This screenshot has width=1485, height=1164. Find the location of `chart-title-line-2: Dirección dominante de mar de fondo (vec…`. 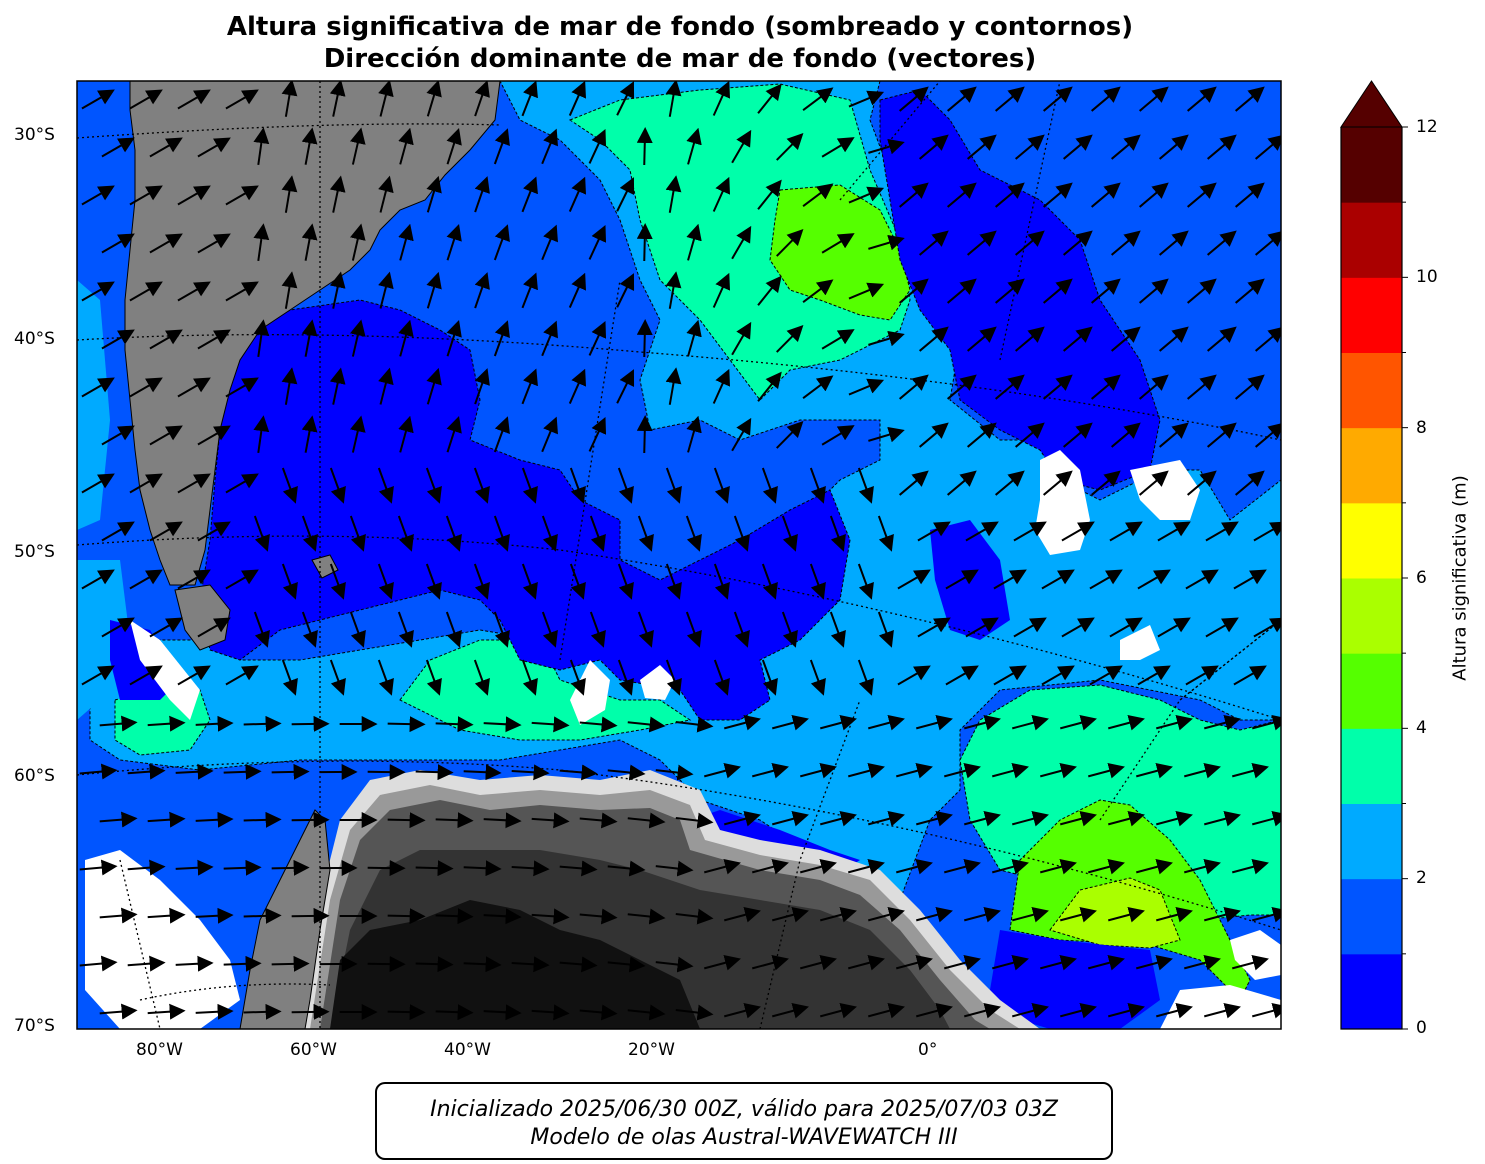

chart-title-line-2: Dirección dominante de mar de fondo (vec… is located at coordinates (680, 59).